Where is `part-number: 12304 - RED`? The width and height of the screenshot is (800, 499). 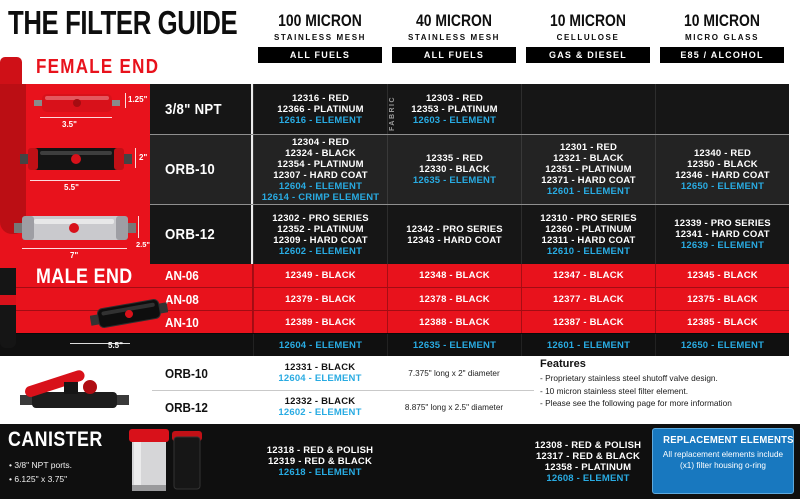
part-number: 12304 - RED is located at coordinates (320, 142).